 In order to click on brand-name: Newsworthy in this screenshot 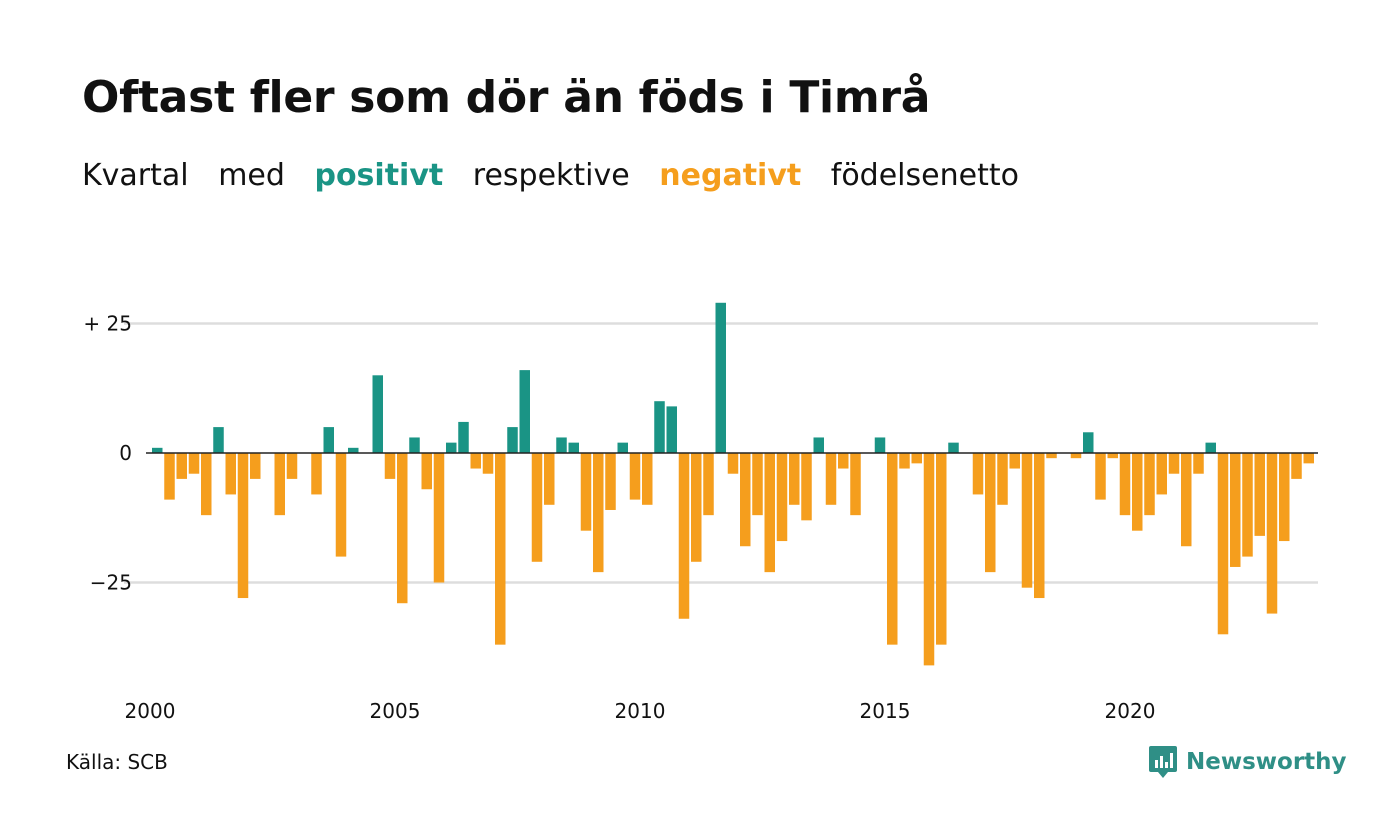, I will do `click(1266, 762)`.